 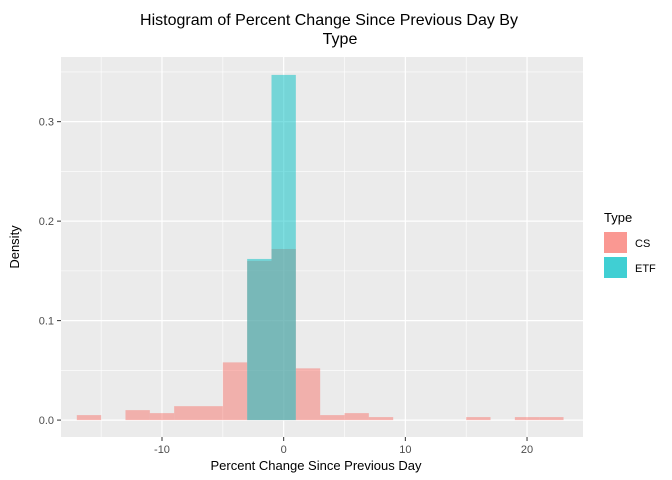 What do you see at coordinates (46, 222) in the screenshot?
I see `y-tick-label: 0.2` at bounding box center [46, 222].